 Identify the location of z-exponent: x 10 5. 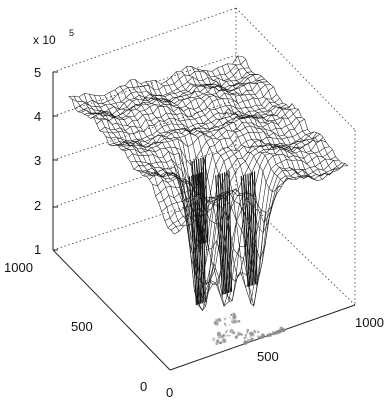
(53, 37).